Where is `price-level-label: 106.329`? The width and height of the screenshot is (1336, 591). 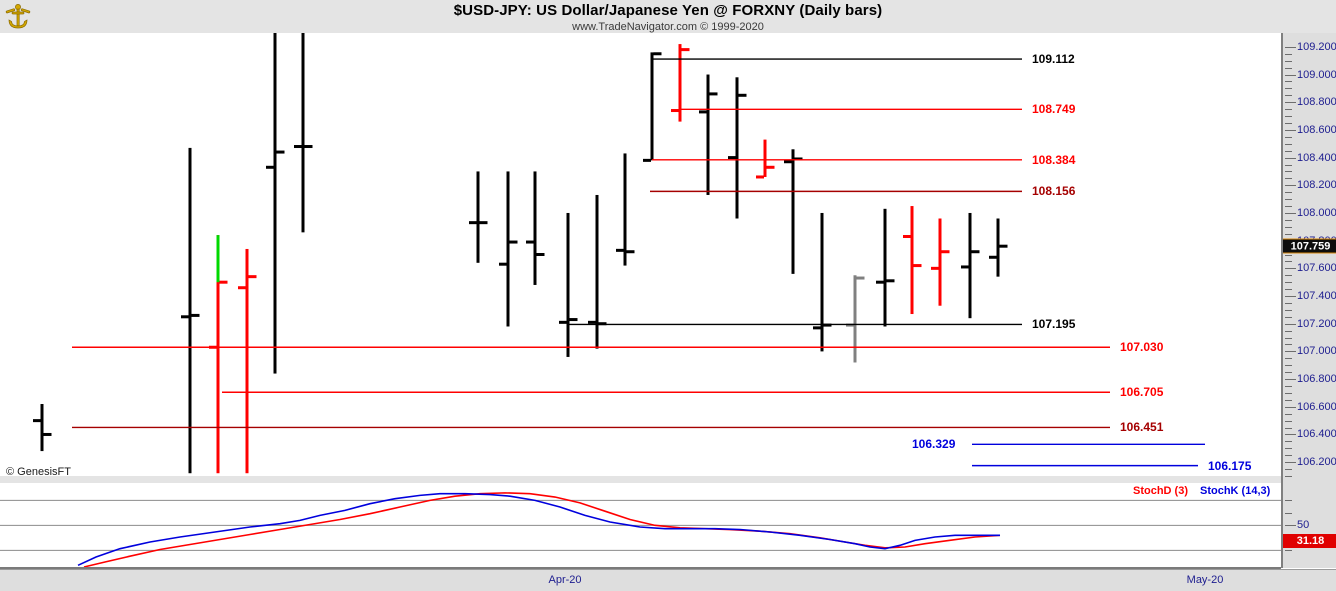
price-level-label: 106.329 is located at coordinates (934, 444).